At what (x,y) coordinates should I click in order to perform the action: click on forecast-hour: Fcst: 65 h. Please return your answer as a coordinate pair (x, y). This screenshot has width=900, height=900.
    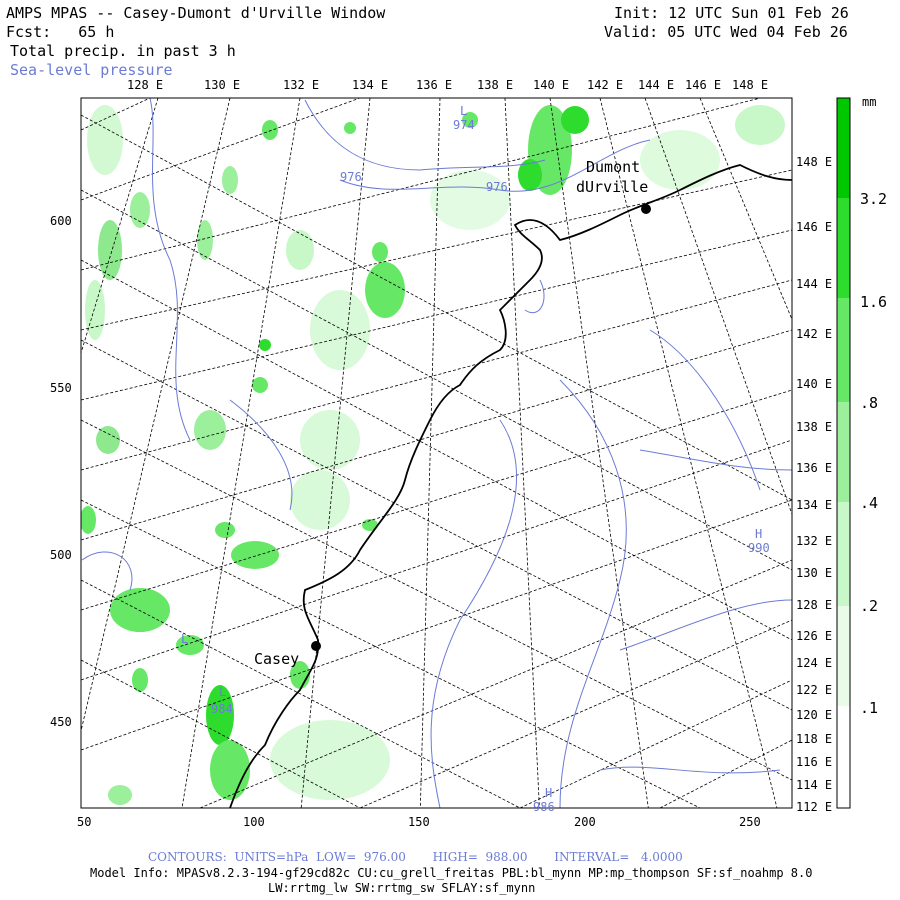
    Looking at the image, I should click on (60, 32).